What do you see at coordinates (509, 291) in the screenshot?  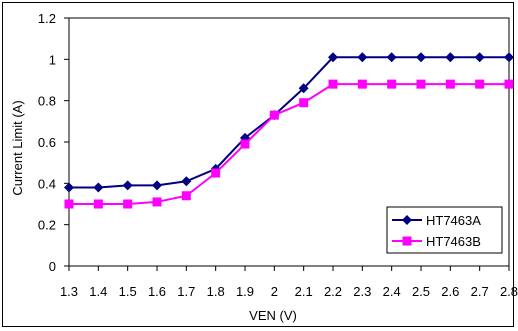 I see `x-tick-label: 2.8` at bounding box center [509, 291].